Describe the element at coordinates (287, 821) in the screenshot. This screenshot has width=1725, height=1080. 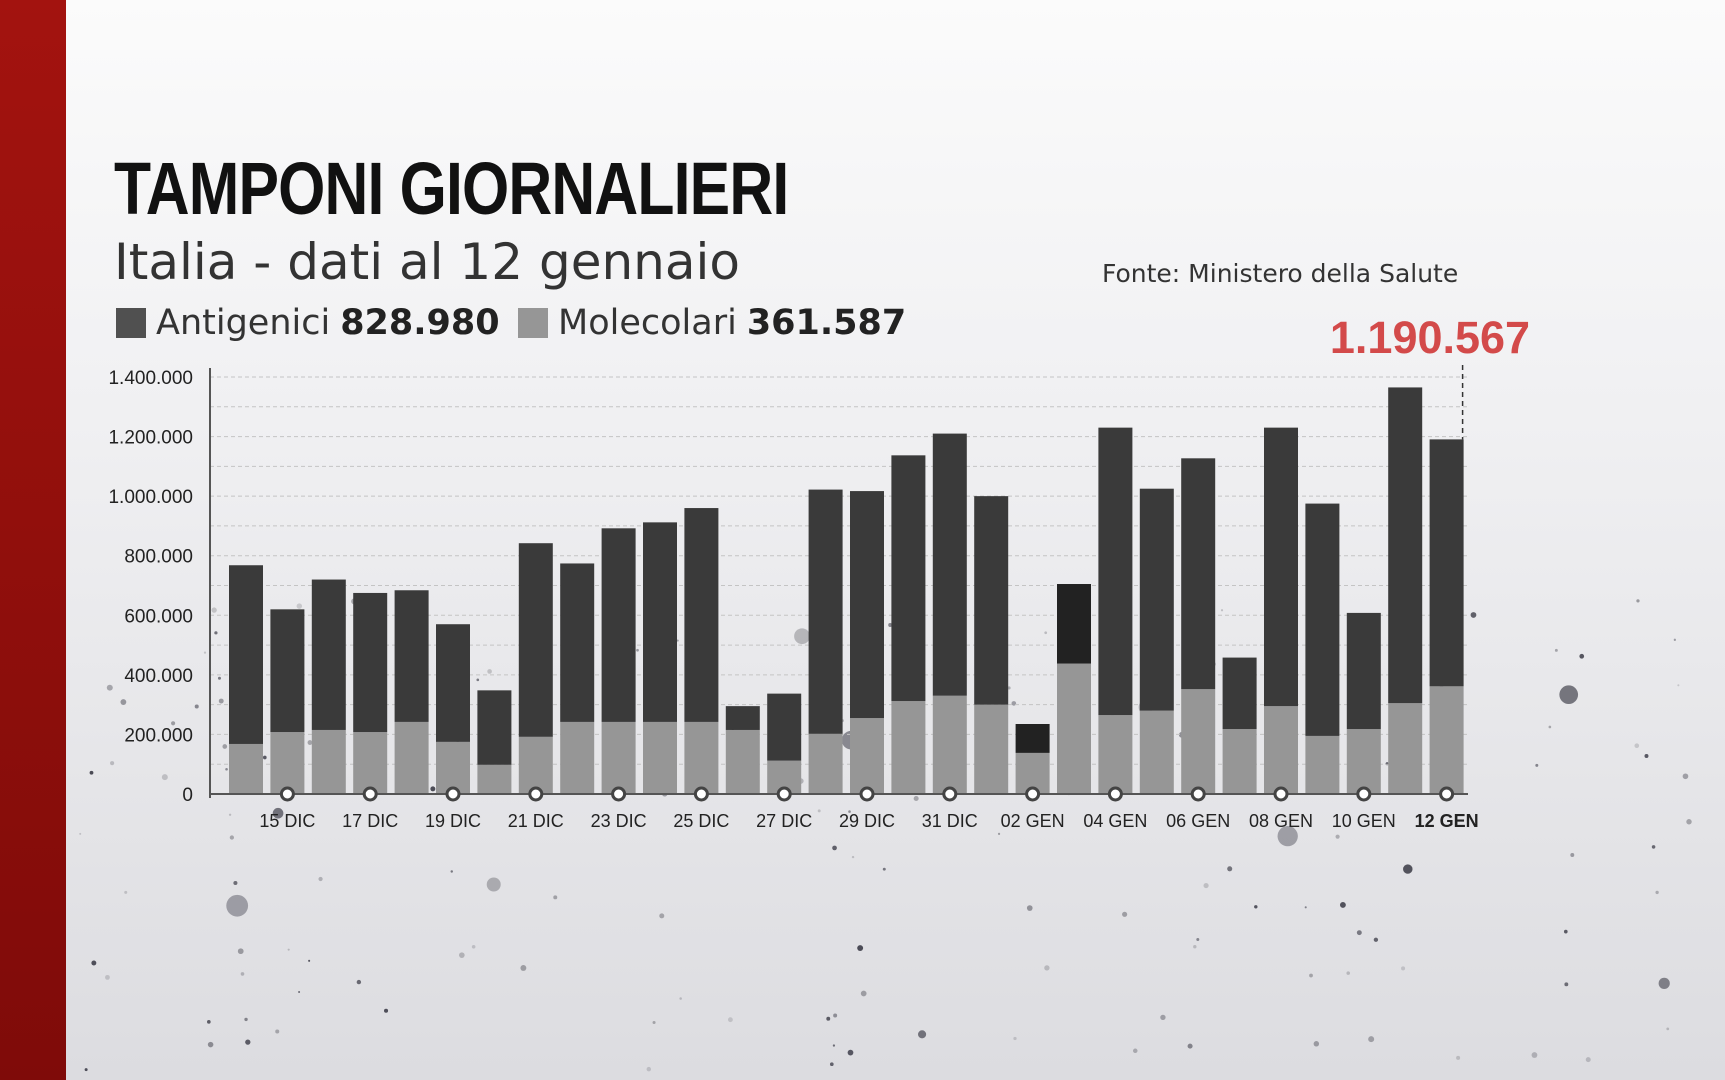
I see `x-tick-label: 15 DIC` at that location.